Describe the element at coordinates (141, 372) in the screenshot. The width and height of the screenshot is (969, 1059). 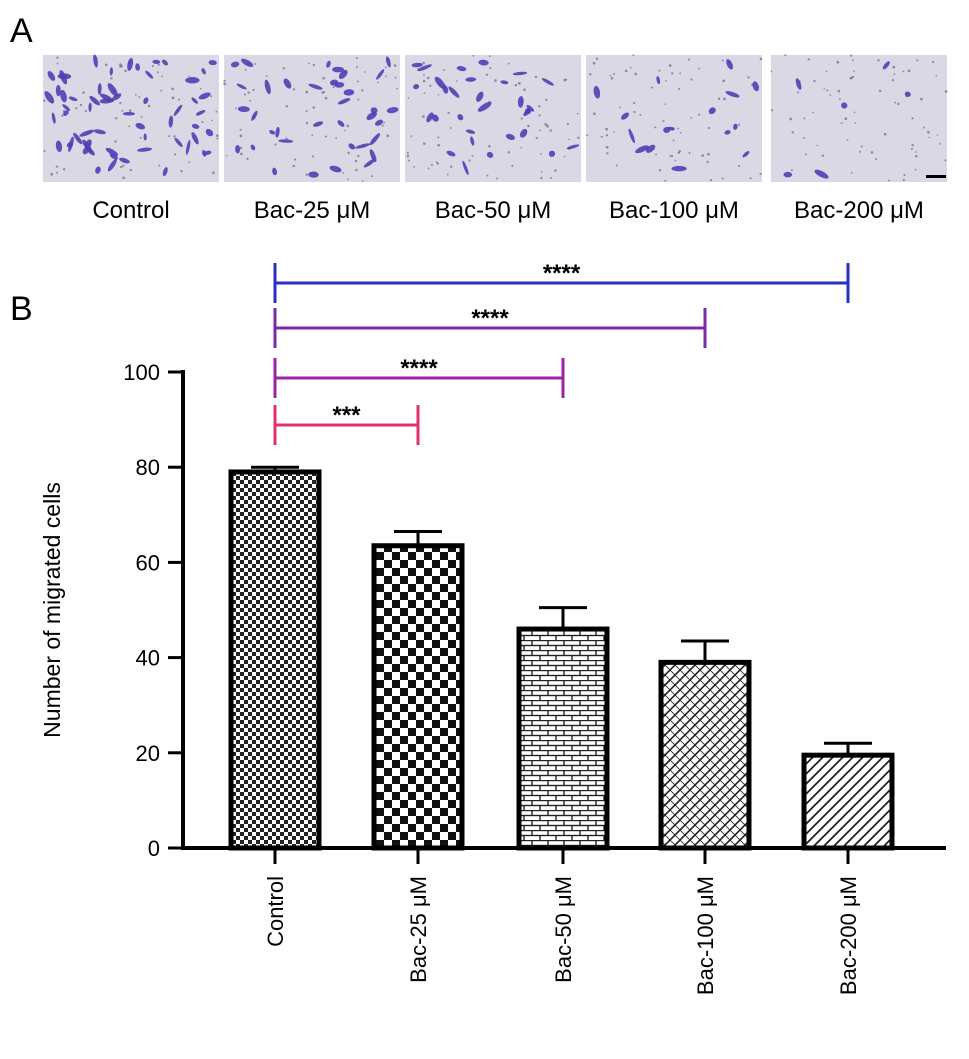
I see `y-tick-label: 100` at that location.